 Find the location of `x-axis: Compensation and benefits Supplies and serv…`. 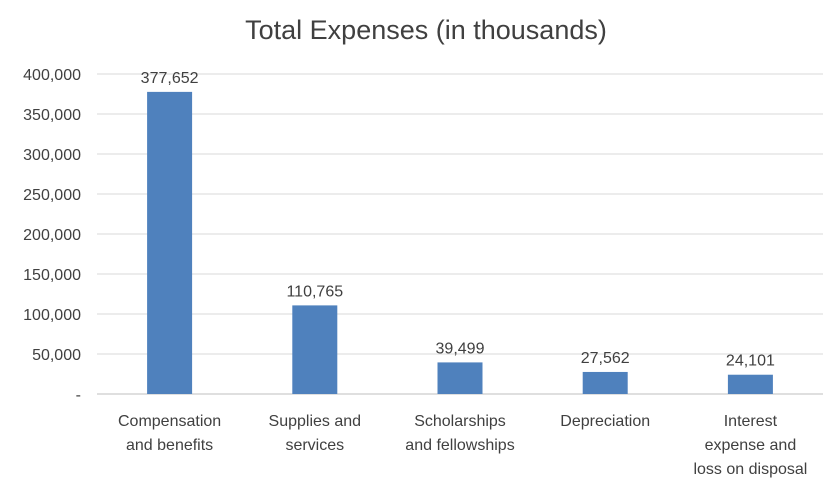

x-axis: Compensation and benefits Supplies and serv… is located at coordinates (462, 445).